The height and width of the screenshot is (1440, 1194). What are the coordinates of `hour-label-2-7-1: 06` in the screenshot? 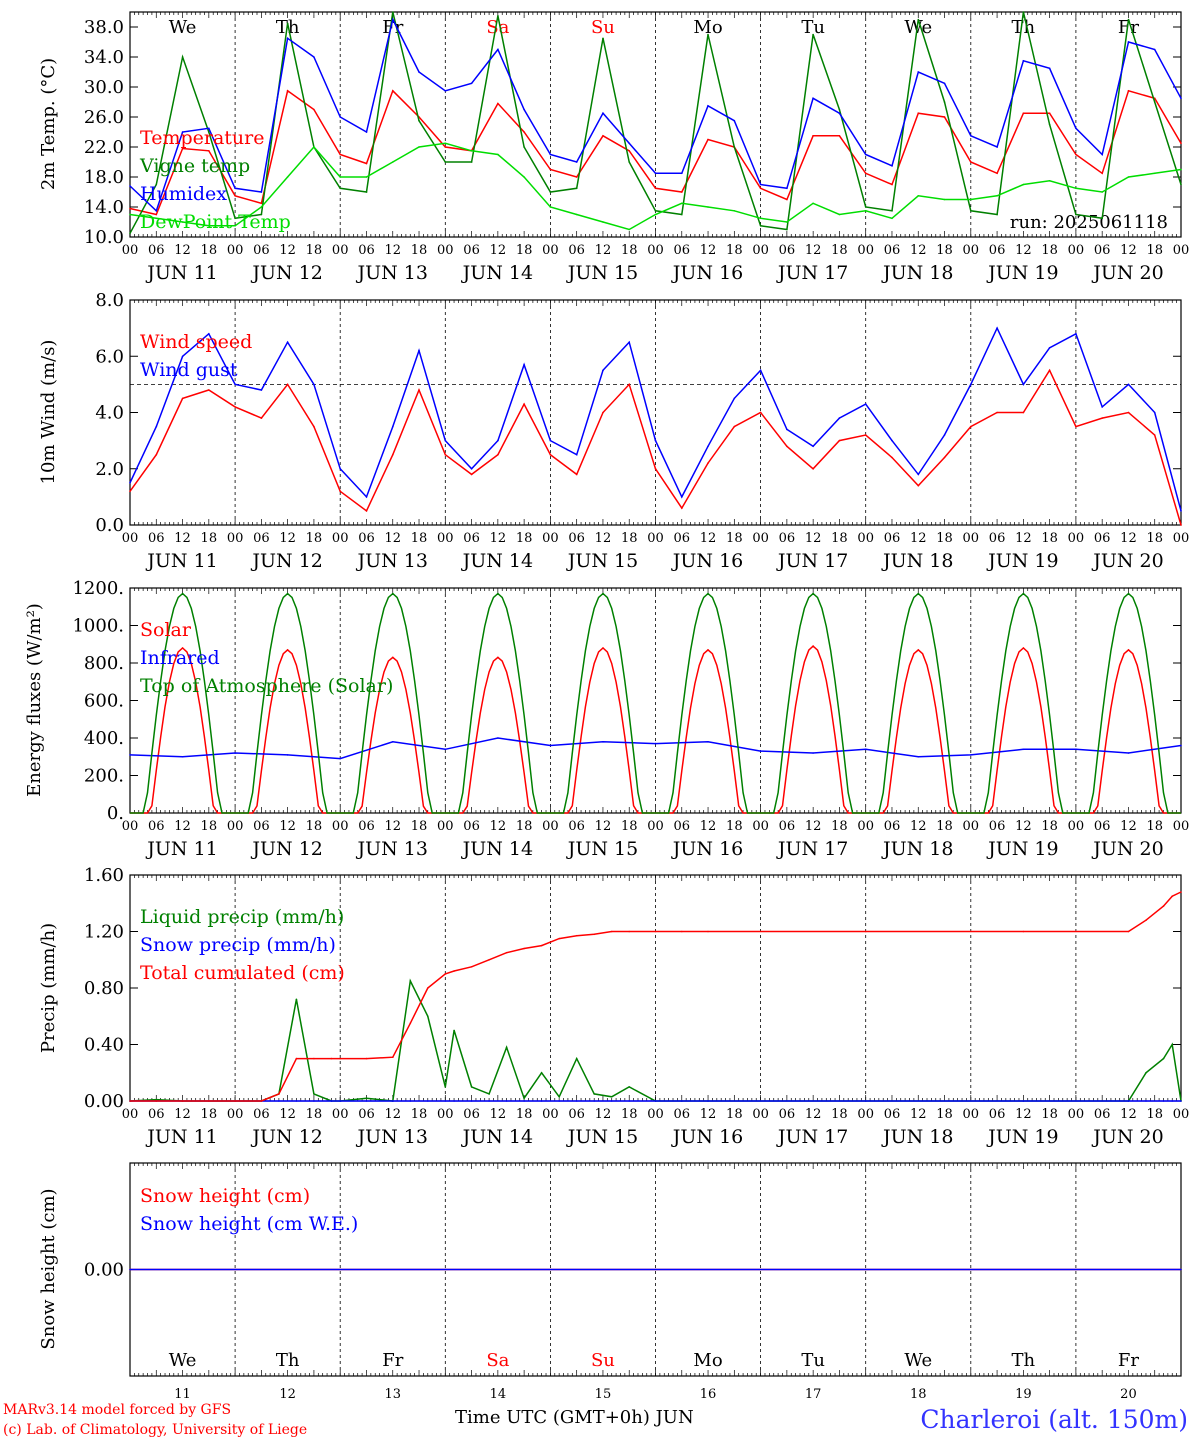 It's located at (892, 826).